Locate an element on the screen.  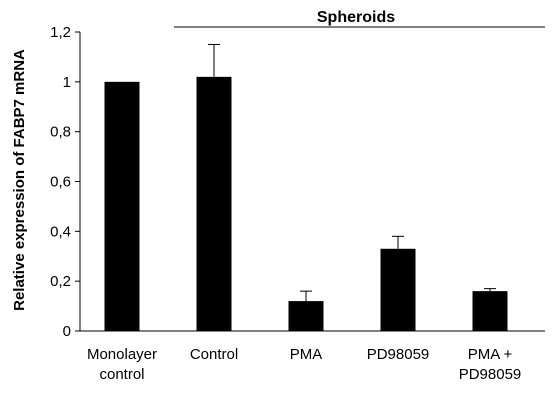
y-tick-label: 0,6 is located at coordinates (60, 182).